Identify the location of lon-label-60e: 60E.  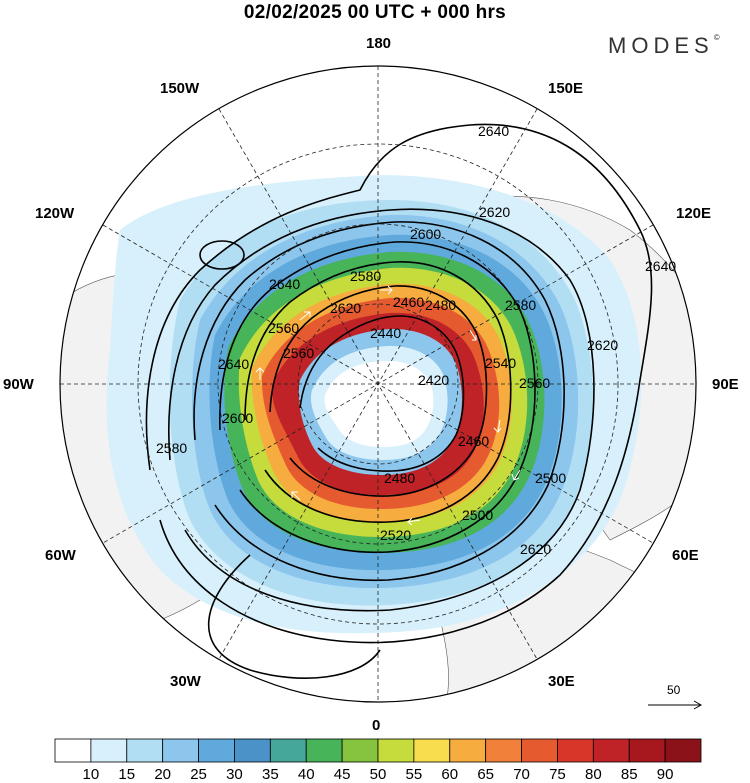
(685, 555).